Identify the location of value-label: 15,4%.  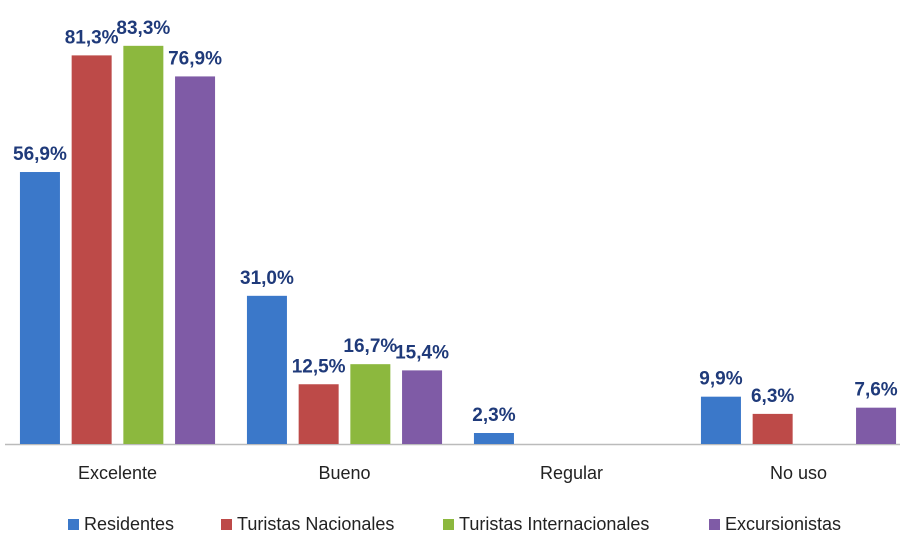
(422, 352).